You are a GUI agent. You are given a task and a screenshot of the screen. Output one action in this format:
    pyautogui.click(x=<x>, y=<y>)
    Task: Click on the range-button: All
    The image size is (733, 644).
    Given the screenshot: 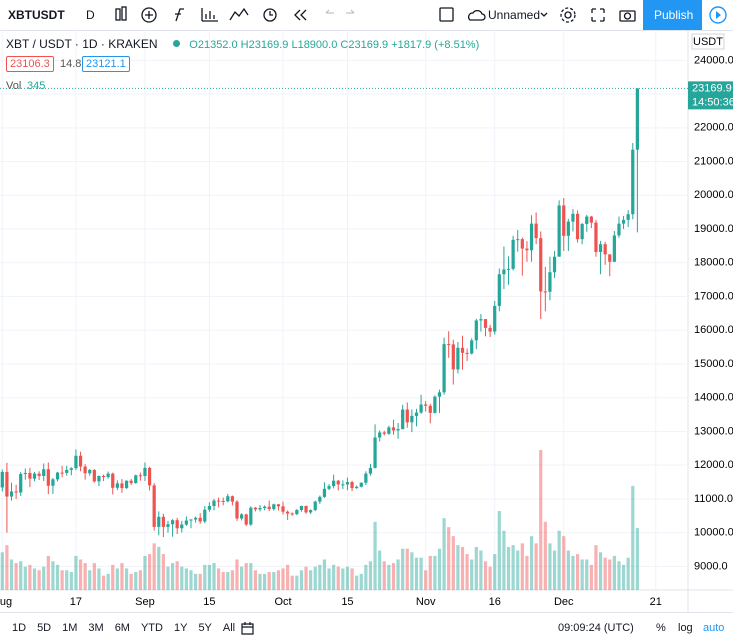 What is the action you would take?
    pyautogui.click(x=229, y=628)
    